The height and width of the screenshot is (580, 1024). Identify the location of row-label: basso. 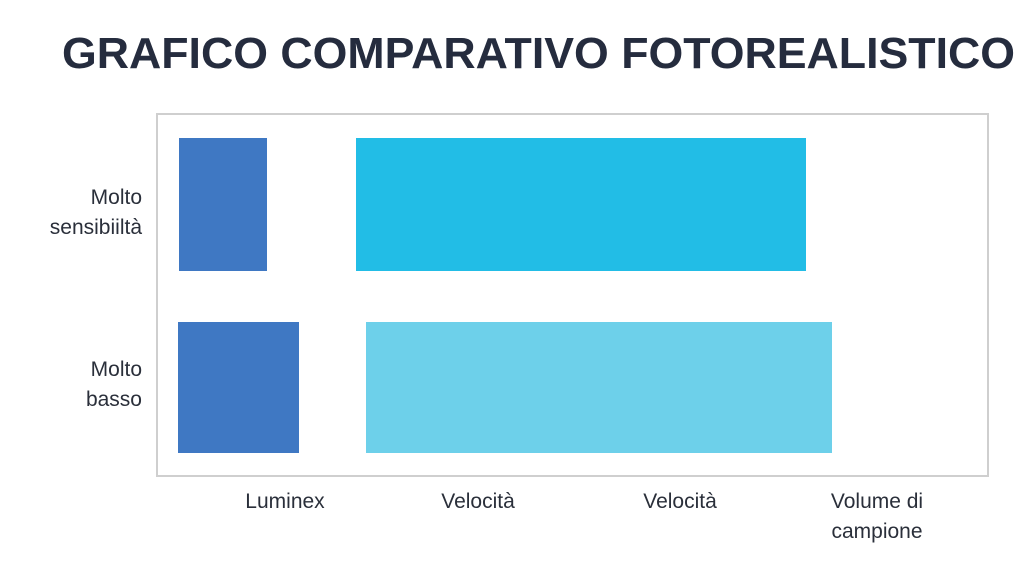
(114, 399).